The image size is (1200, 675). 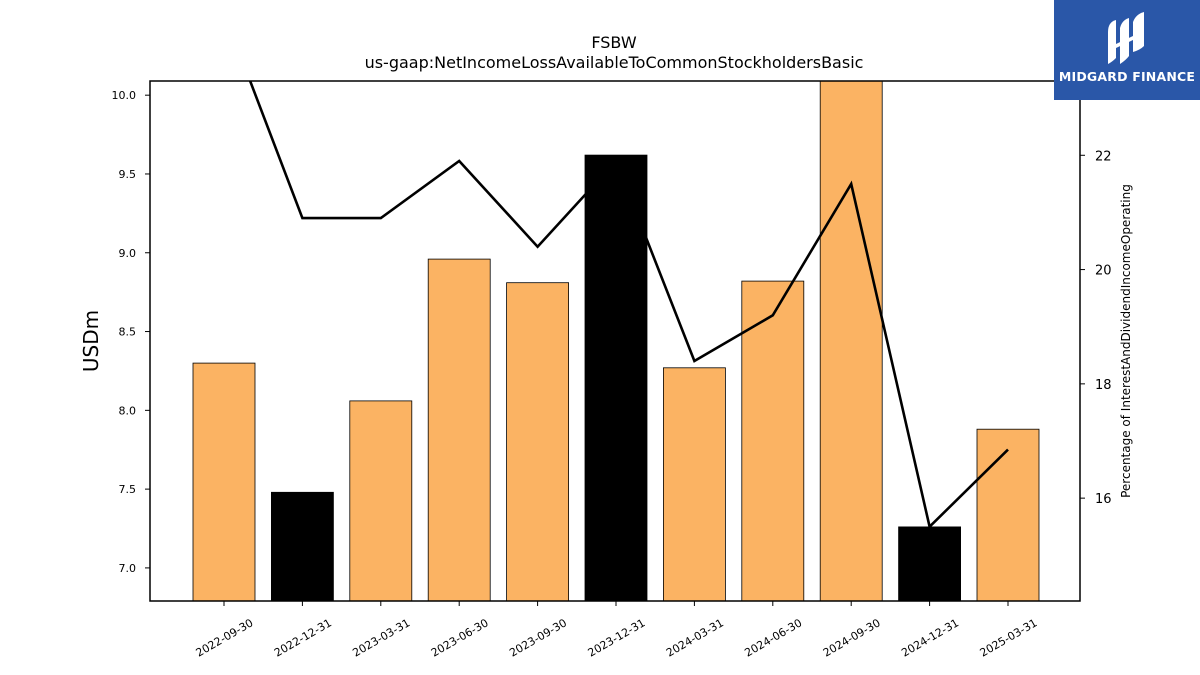 I want to click on x-tick-label: 2022-12-31, so click(x=303, y=637).